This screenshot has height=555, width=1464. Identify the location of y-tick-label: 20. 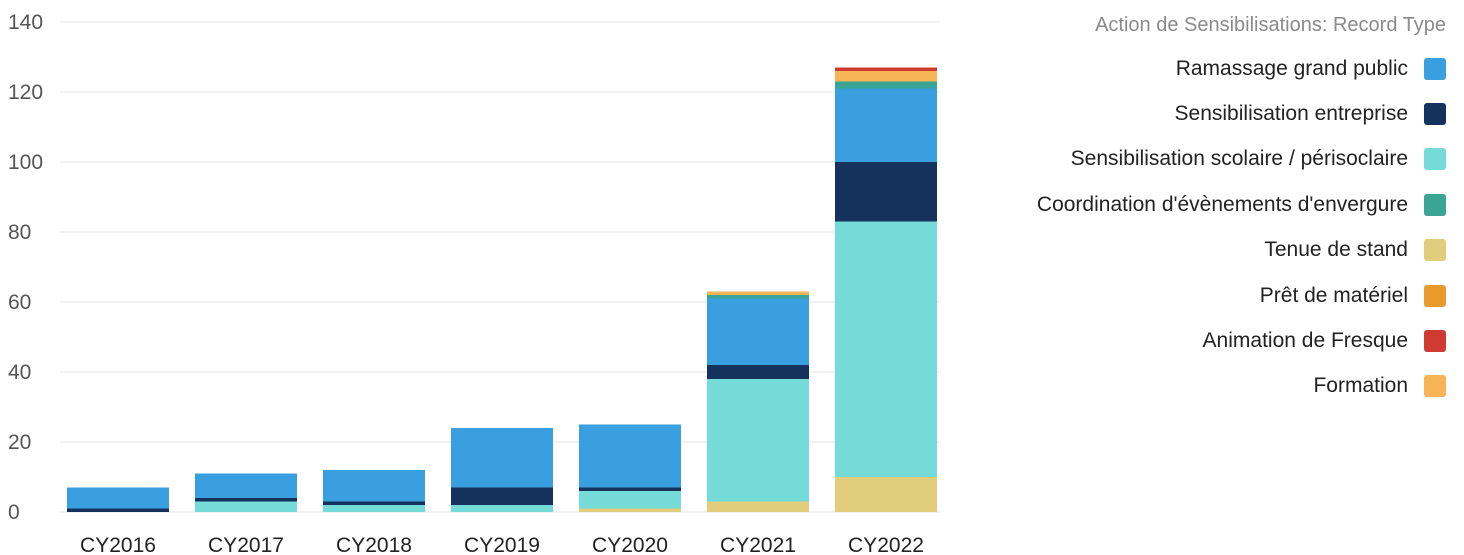
(19, 442).